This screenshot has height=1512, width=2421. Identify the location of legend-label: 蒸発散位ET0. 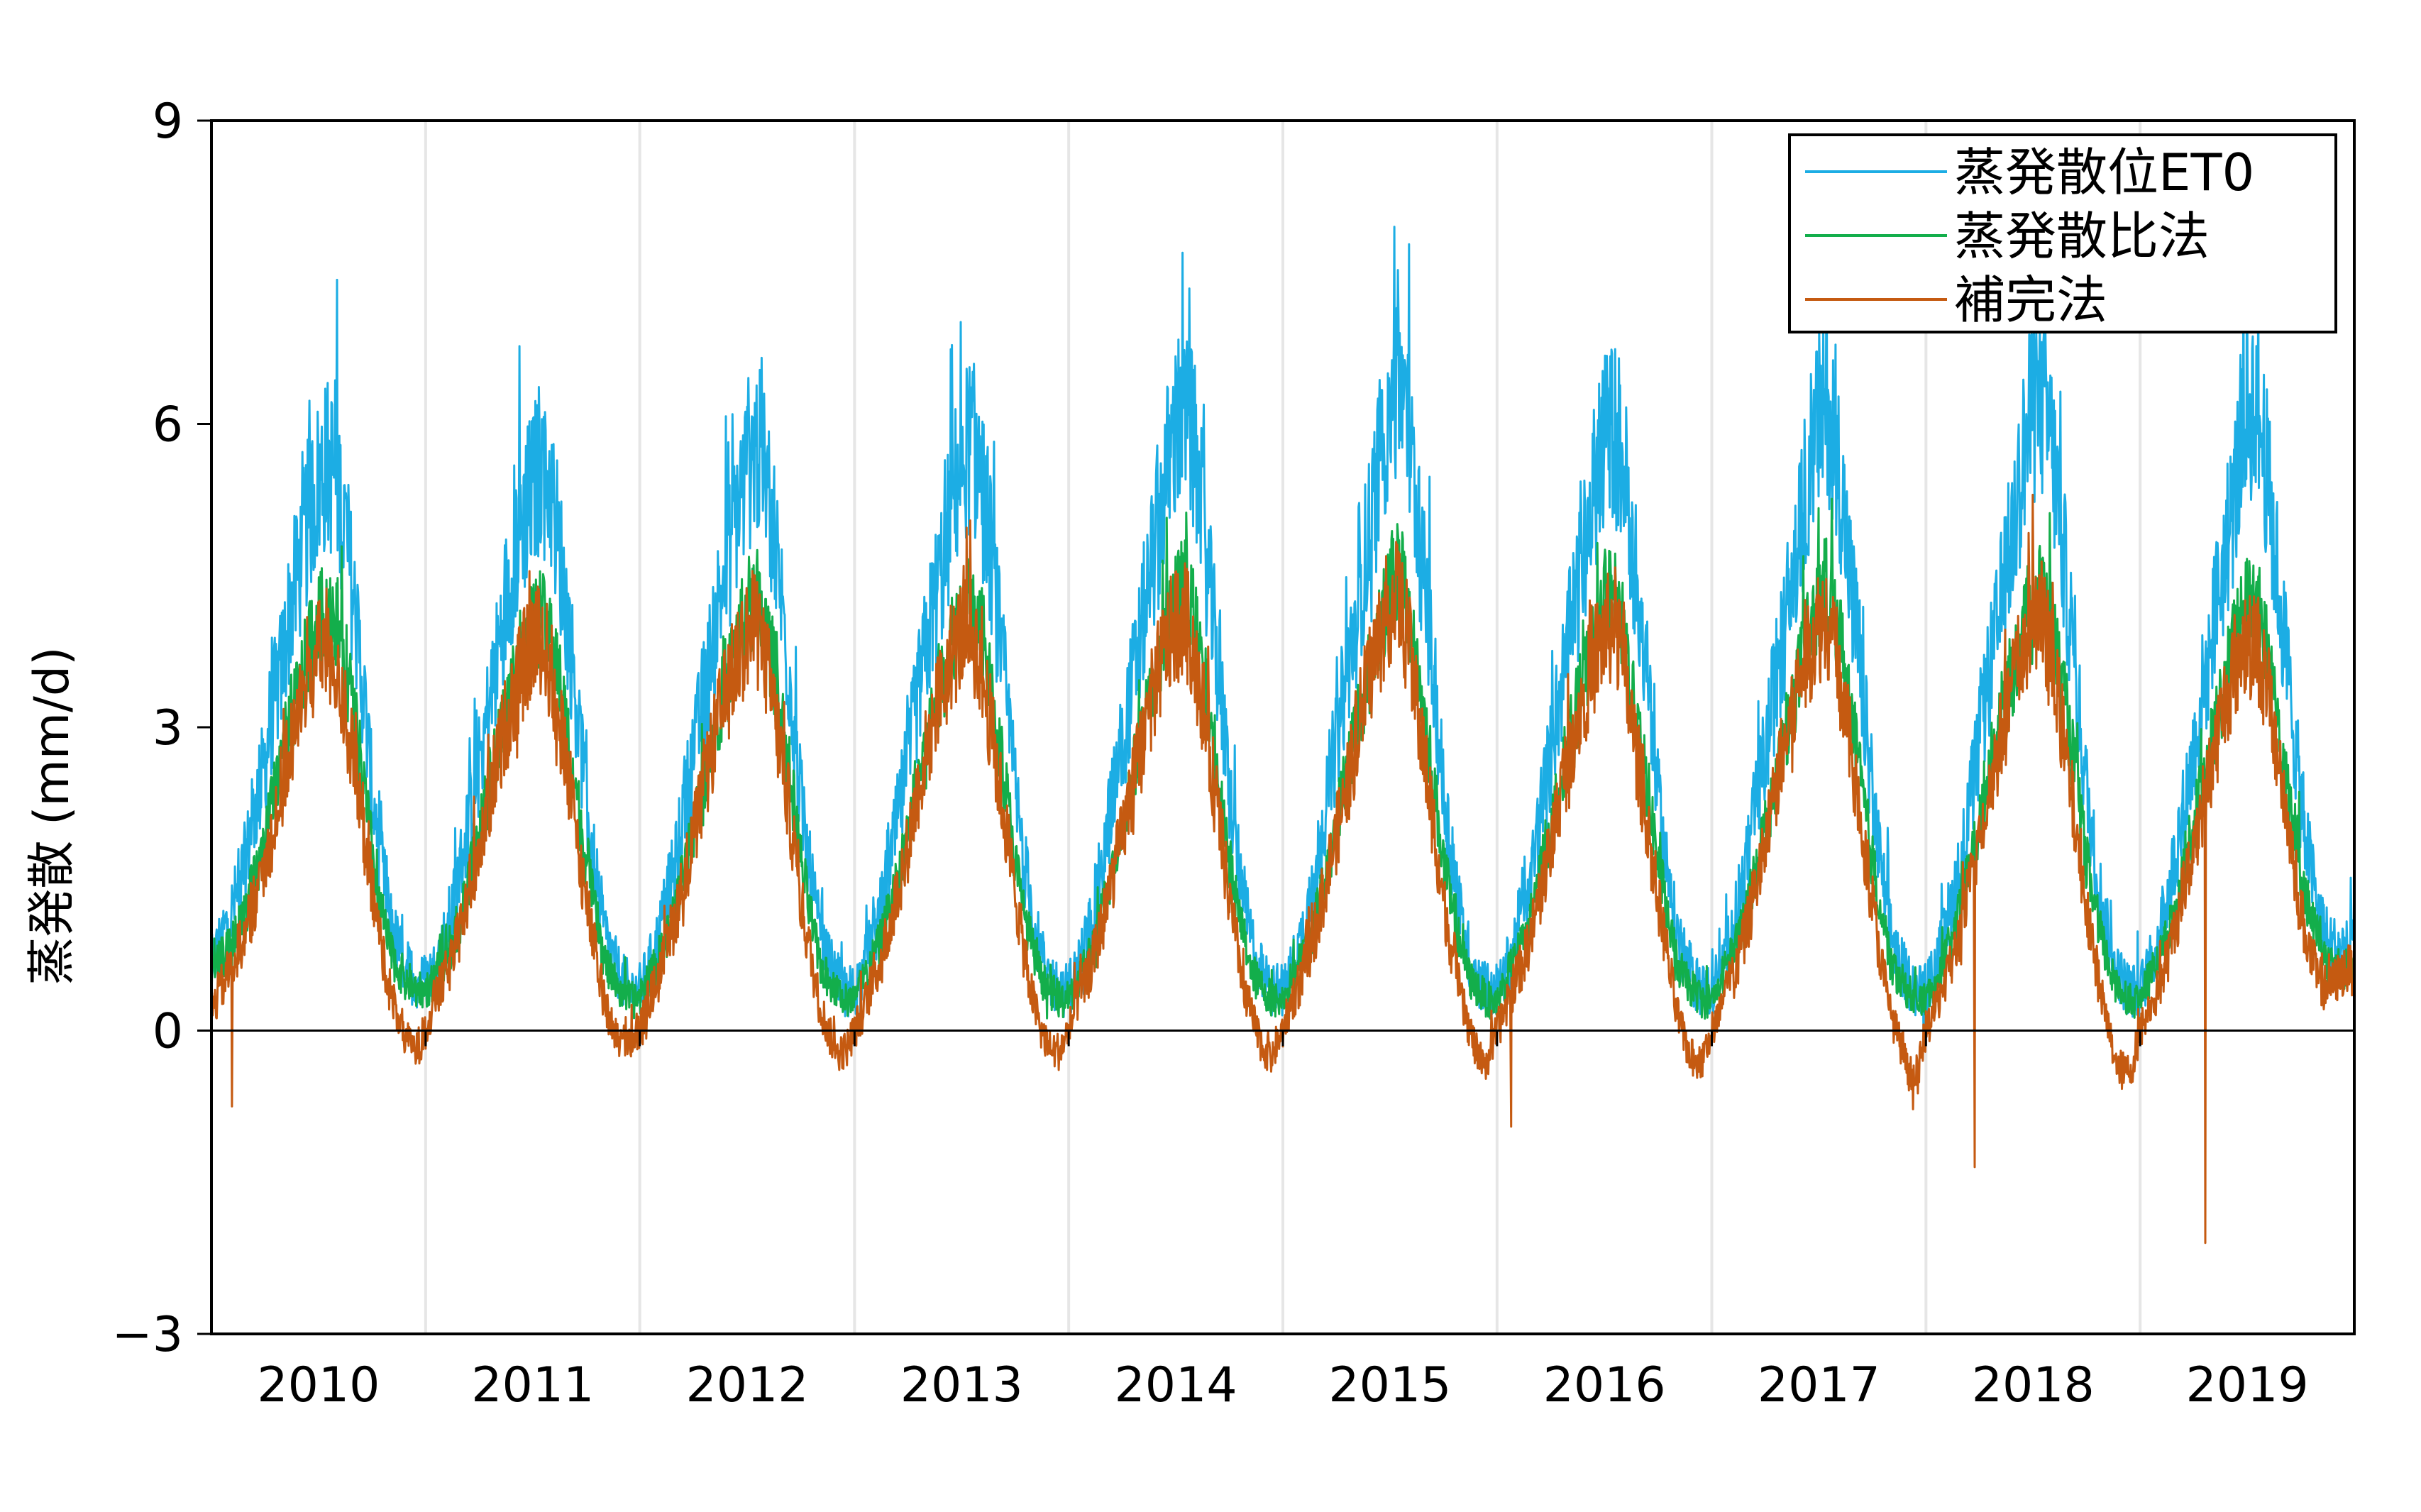
(2104, 173).